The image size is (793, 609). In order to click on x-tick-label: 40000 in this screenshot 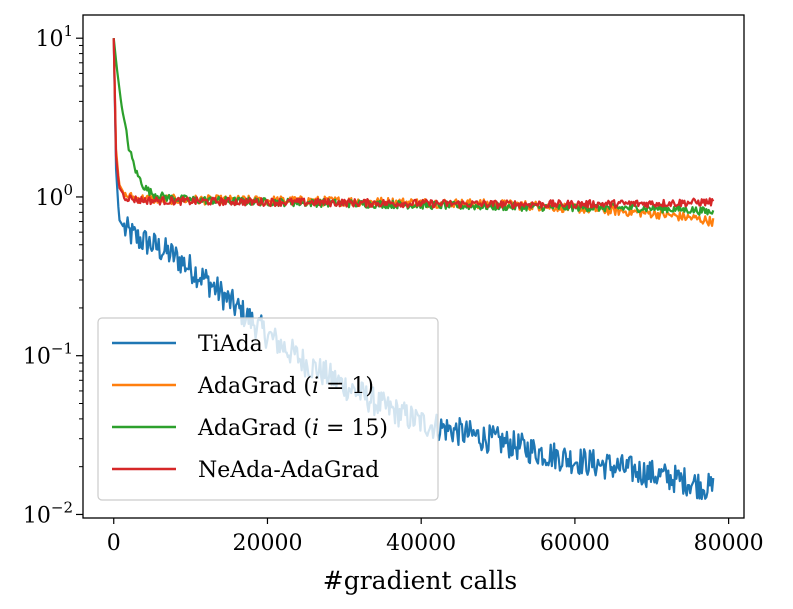, I will do `click(421, 543)`.